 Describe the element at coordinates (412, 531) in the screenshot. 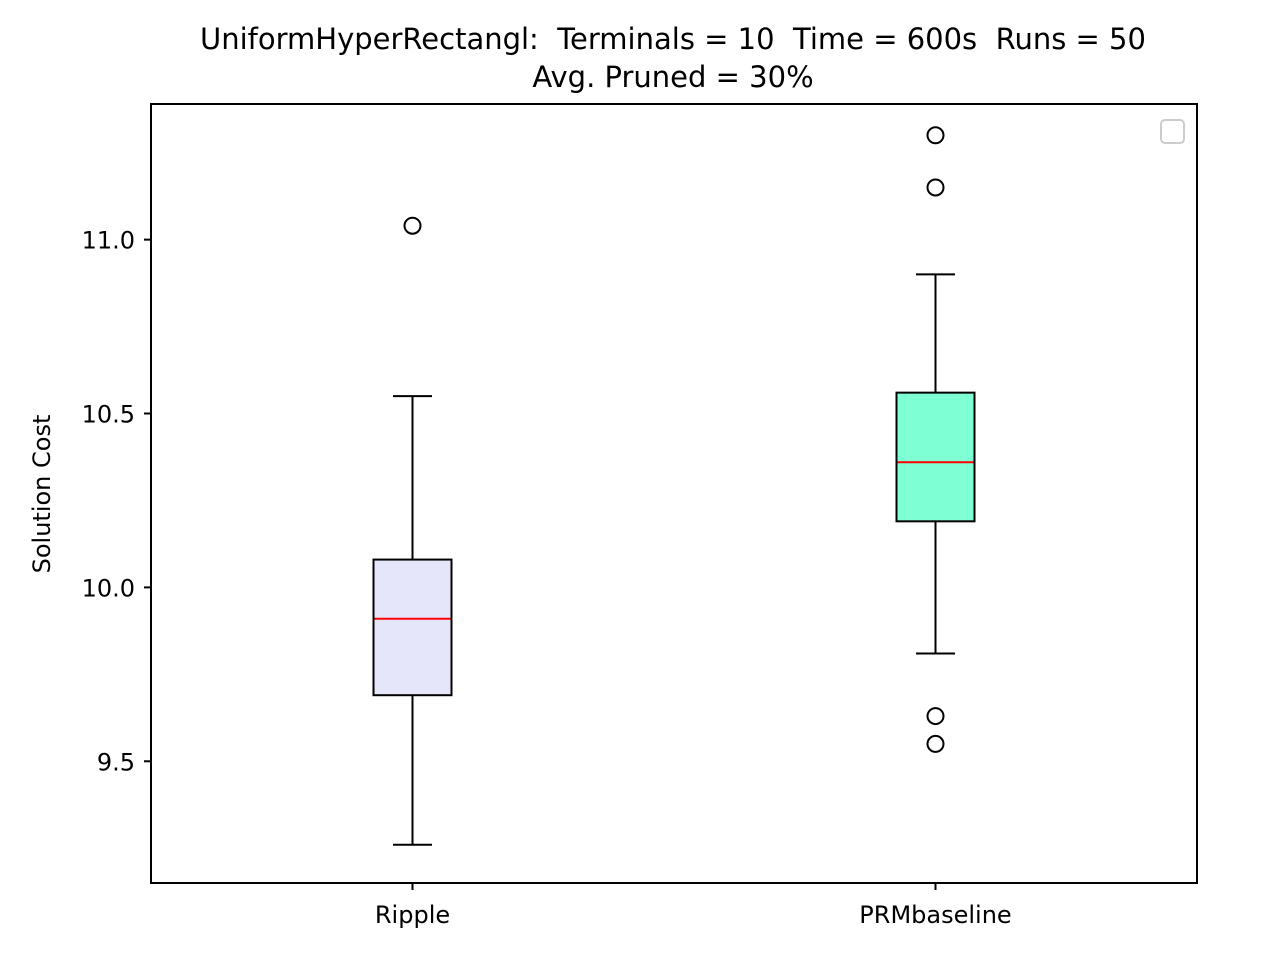

I see `box-ripple` at that location.